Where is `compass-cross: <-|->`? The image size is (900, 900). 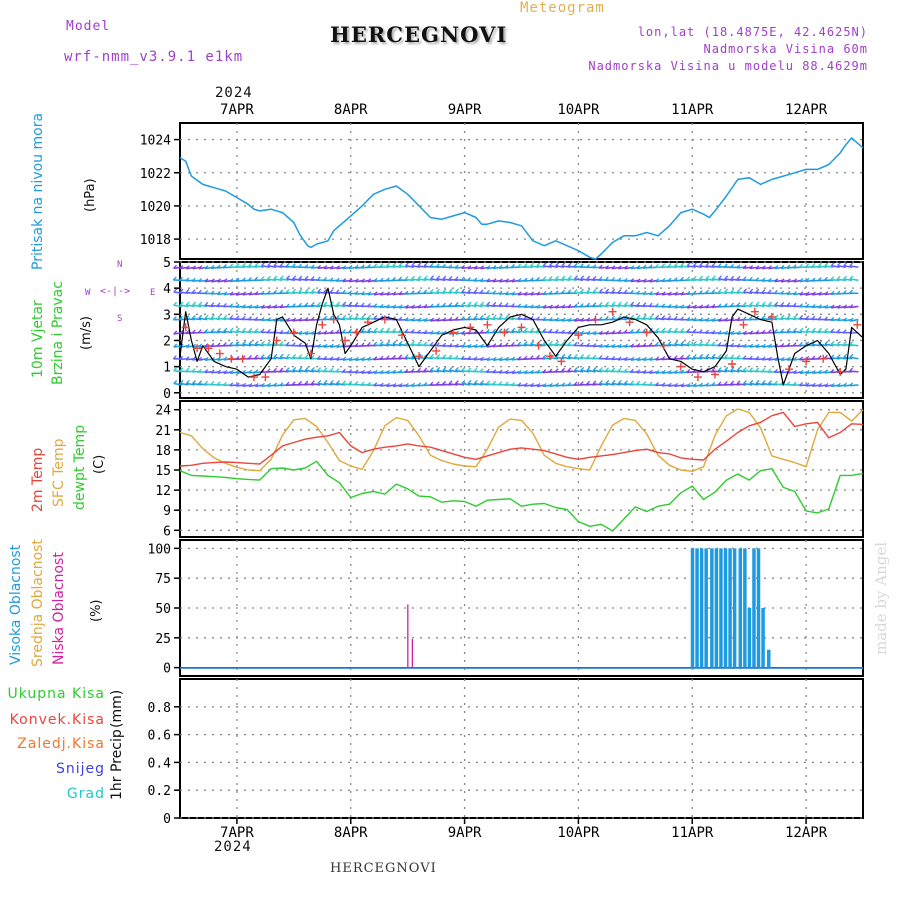
compass-cross: <-|-> is located at coordinates (115, 291).